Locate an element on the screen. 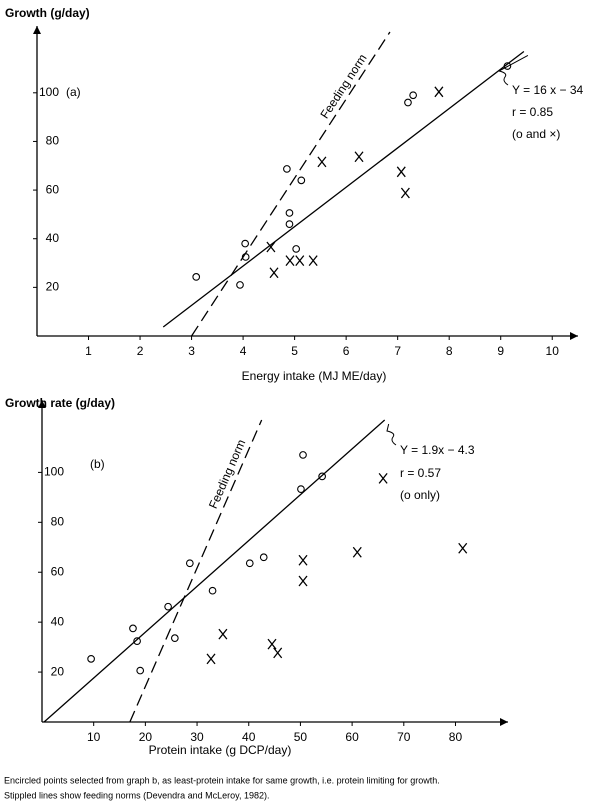  x-tick-label: 30 is located at coordinates (197, 737).